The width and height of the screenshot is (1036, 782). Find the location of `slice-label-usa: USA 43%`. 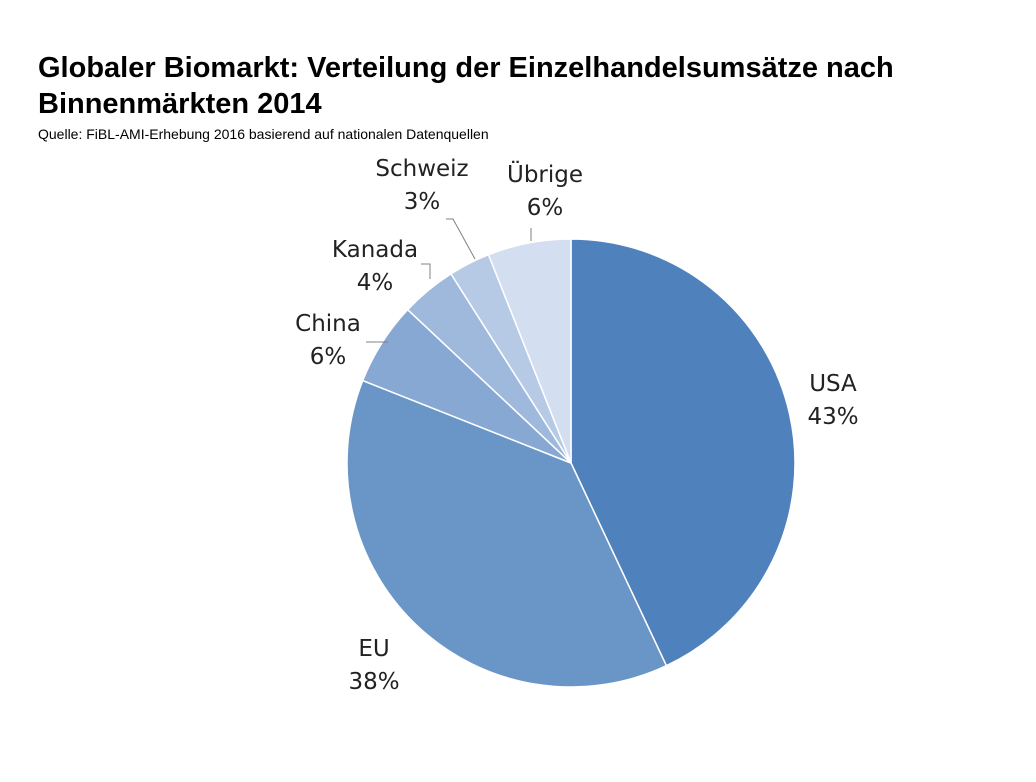

slice-label-usa: USA 43% is located at coordinates (832, 400).